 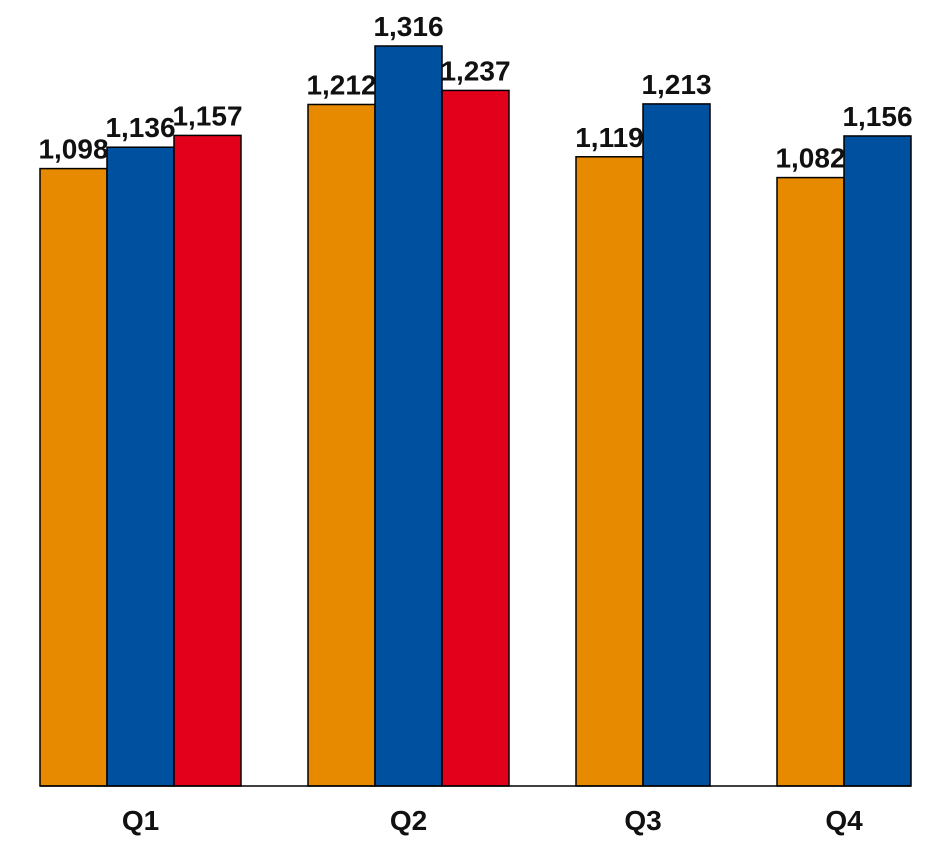 I want to click on category-label-q1: Q1, so click(x=140, y=820).